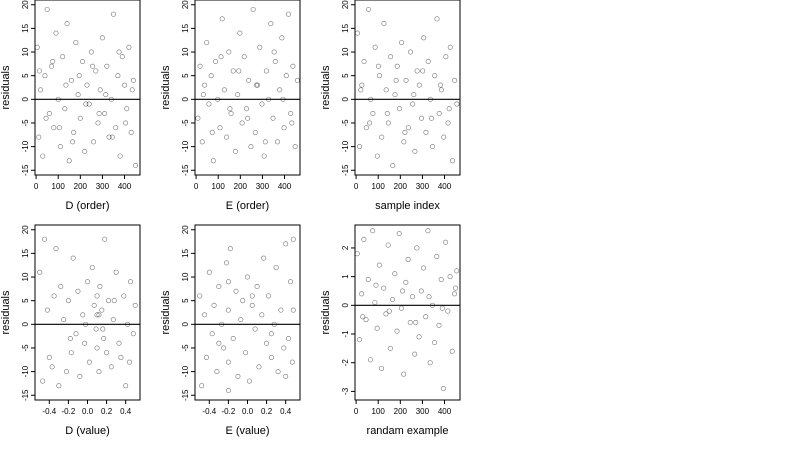 The height and width of the screenshot is (455, 800). What do you see at coordinates (445, 186) in the screenshot?
I see `x-tick-label: 400` at bounding box center [445, 186].